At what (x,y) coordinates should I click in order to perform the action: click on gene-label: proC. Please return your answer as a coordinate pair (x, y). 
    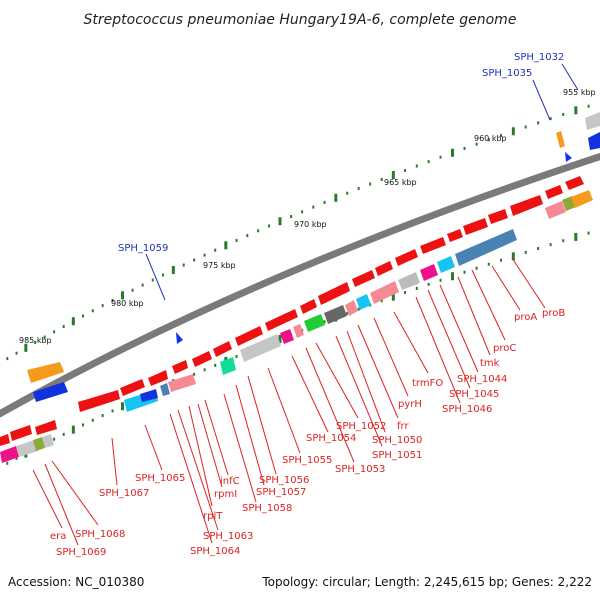
    Looking at the image, I should click on (504, 348).